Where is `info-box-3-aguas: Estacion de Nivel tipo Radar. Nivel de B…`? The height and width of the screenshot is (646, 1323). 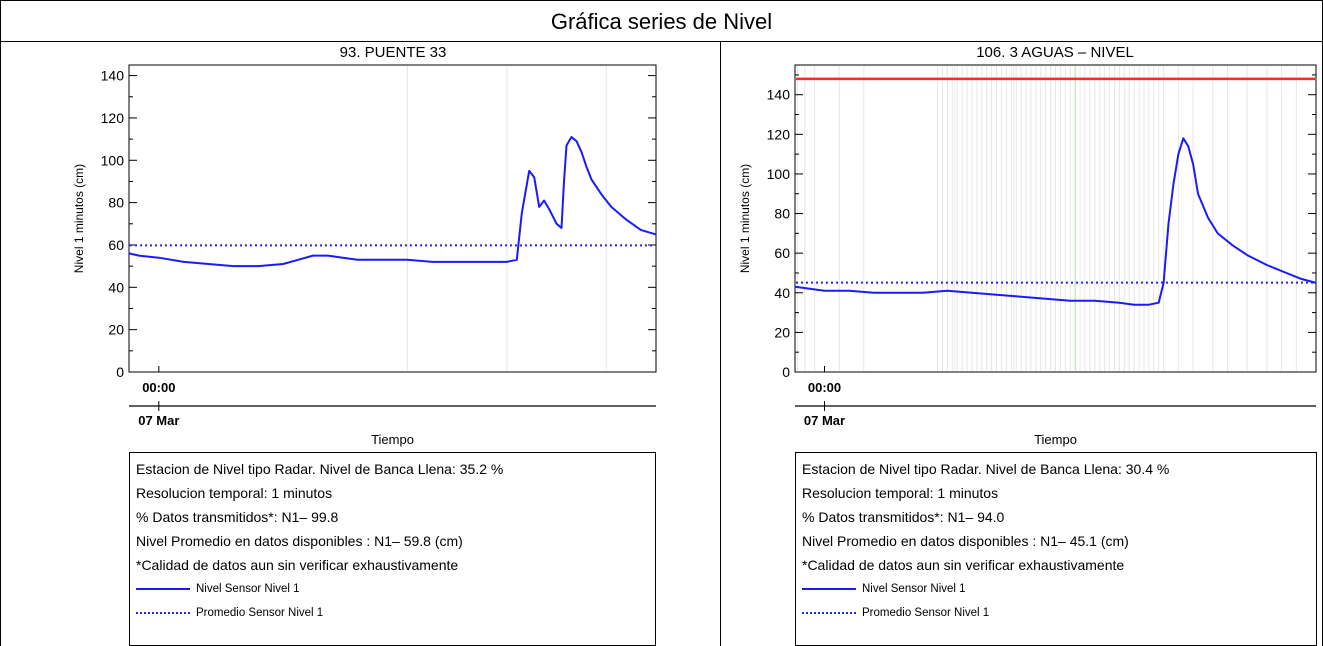 info-box-3-aguas: Estacion de Nivel tipo Radar. Nivel de B… is located at coordinates (1056, 549).